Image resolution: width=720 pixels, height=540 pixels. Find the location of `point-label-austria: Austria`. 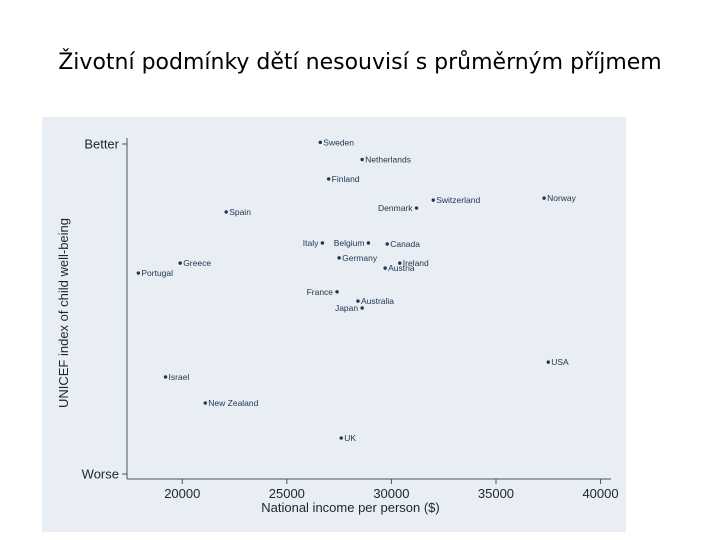

point-label-austria: Austria is located at coordinates (401, 268).